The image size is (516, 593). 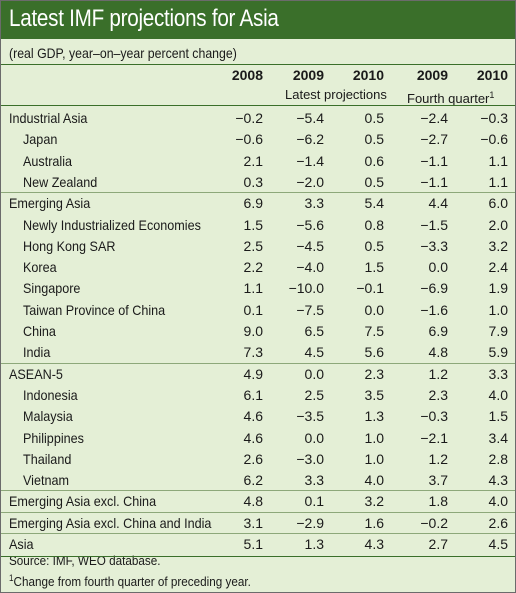 I want to click on row-value: −0.6, so click(x=494, y=139).